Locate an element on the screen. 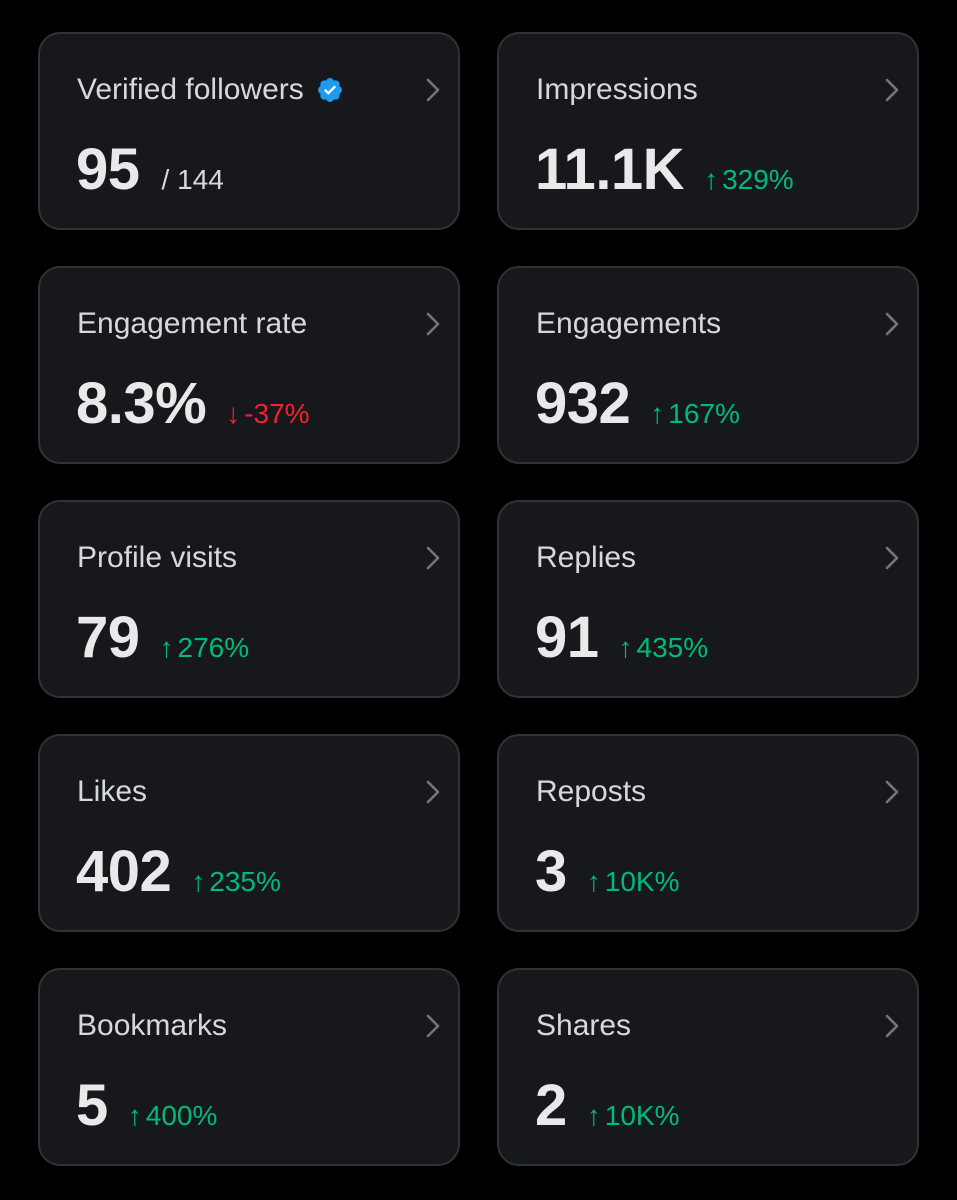 This screenshot has width=957, height=1200. card-shares: Shares 2 ↑ 10K% is located at coordinates (708, 1067).